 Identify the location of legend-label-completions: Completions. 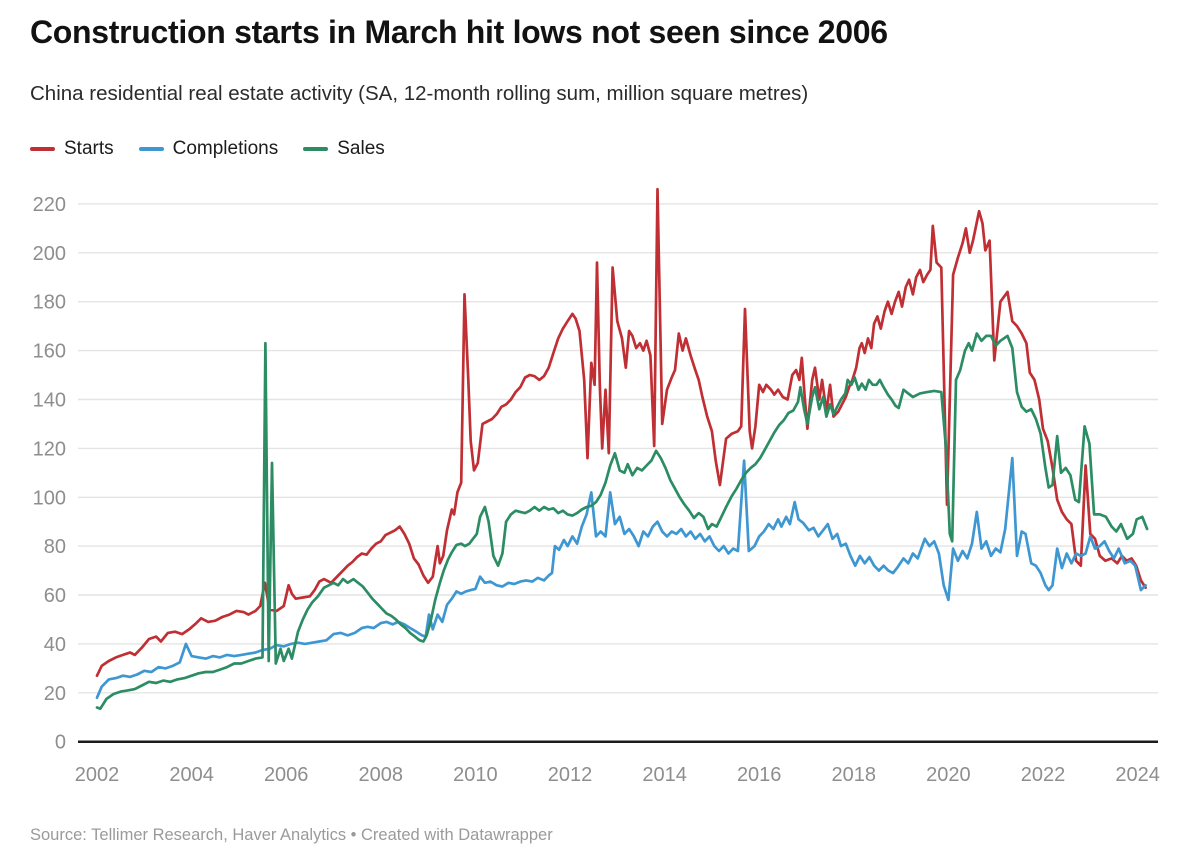
(225, 148).